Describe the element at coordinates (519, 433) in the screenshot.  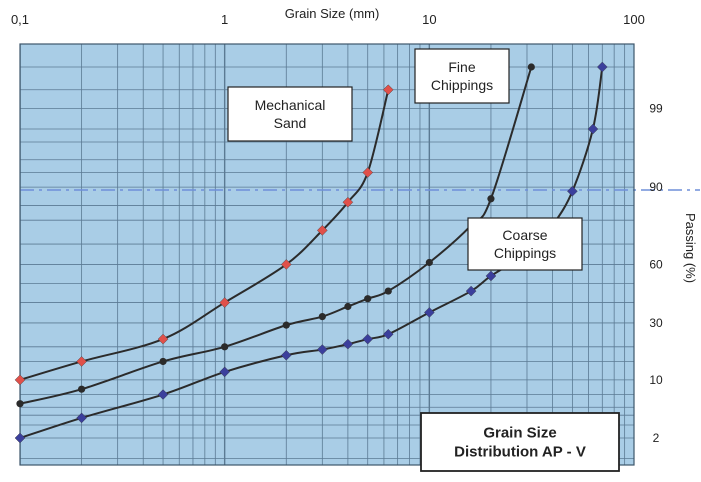
I see `chart-title-text: Grain Size` at that location.